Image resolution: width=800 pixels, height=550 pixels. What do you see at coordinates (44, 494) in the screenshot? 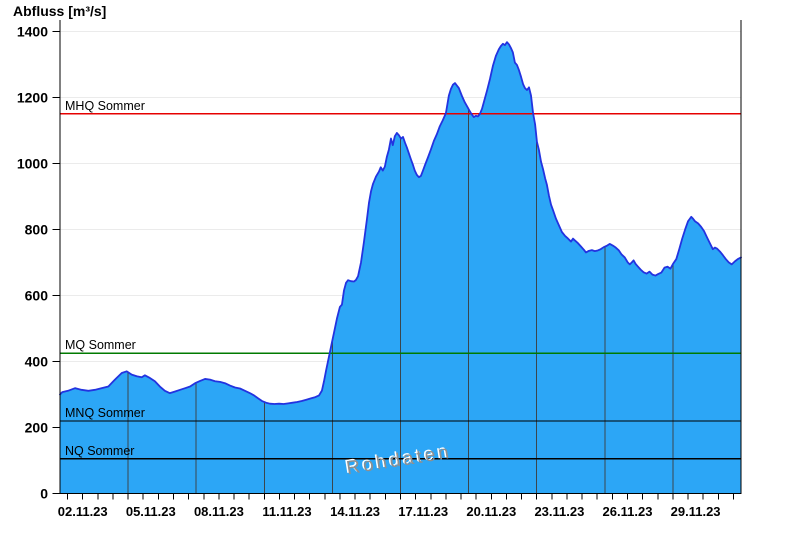
I see `y-tick-label: 0` at bounding box center [44, 494].